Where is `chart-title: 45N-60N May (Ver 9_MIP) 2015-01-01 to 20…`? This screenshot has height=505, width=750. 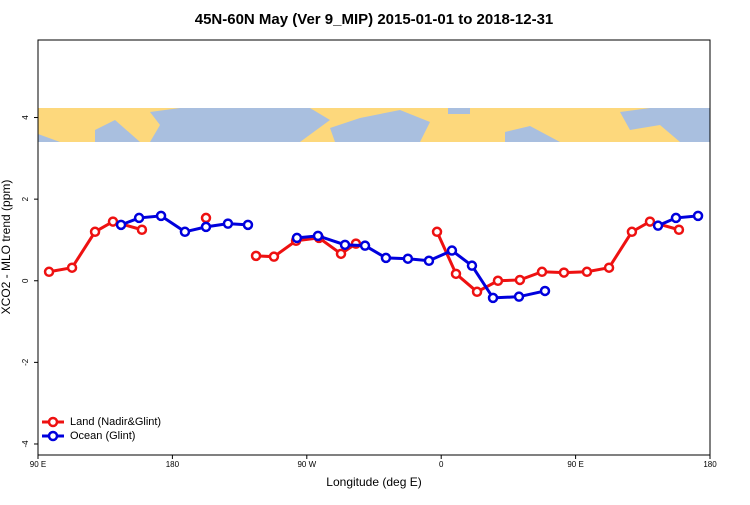
chart-title: 45N-60N May (Ver 9_MIP) 2015-01-01 to 20… is located at coordinates (374, 19).